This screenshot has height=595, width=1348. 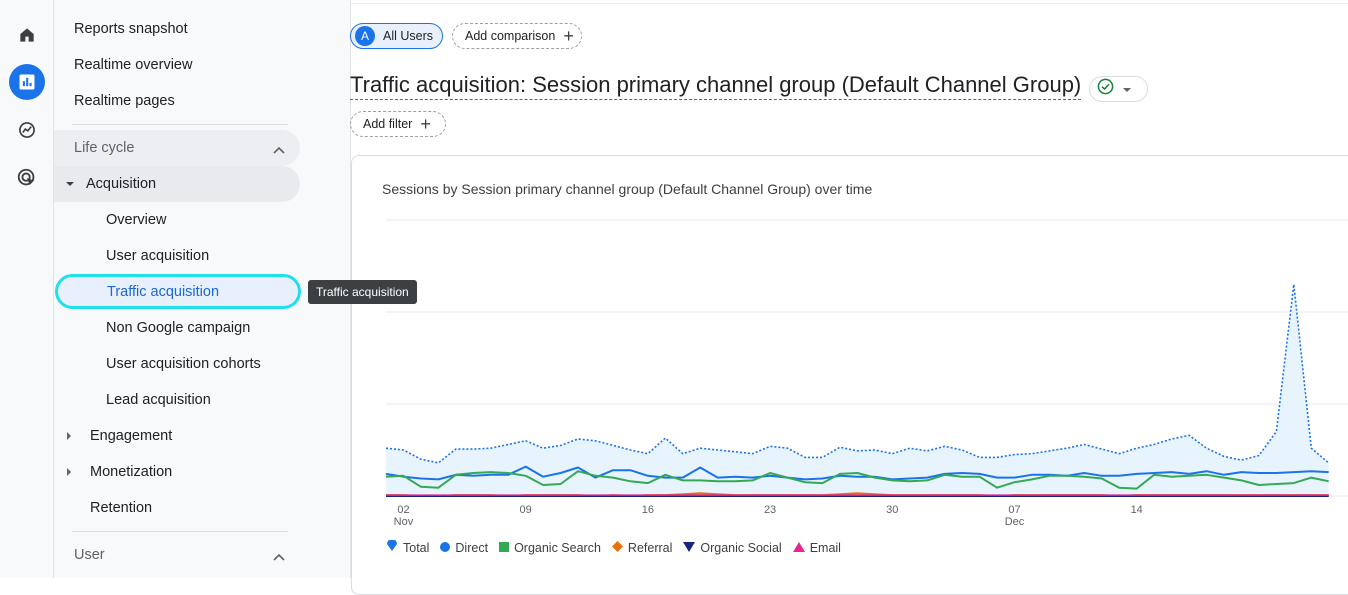 I want to click on series-line-organic-search, so click(x=857, y=480).